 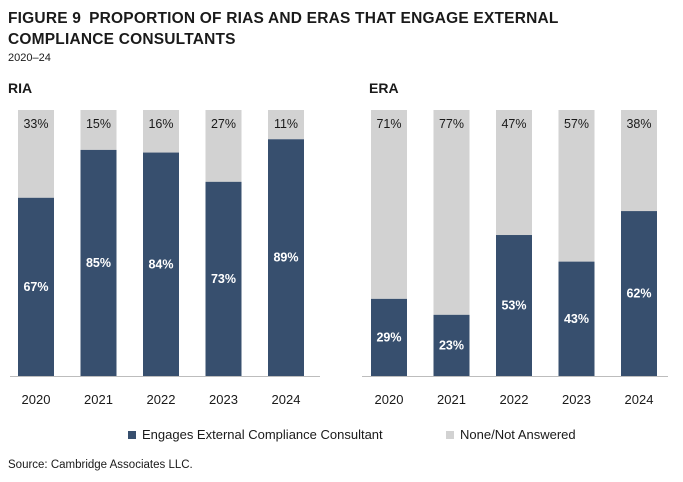 What do you see at coordinates (576, 399) in the screenshot?
I see `era-tick-2023: 2023` at bounding box center [576, 399].